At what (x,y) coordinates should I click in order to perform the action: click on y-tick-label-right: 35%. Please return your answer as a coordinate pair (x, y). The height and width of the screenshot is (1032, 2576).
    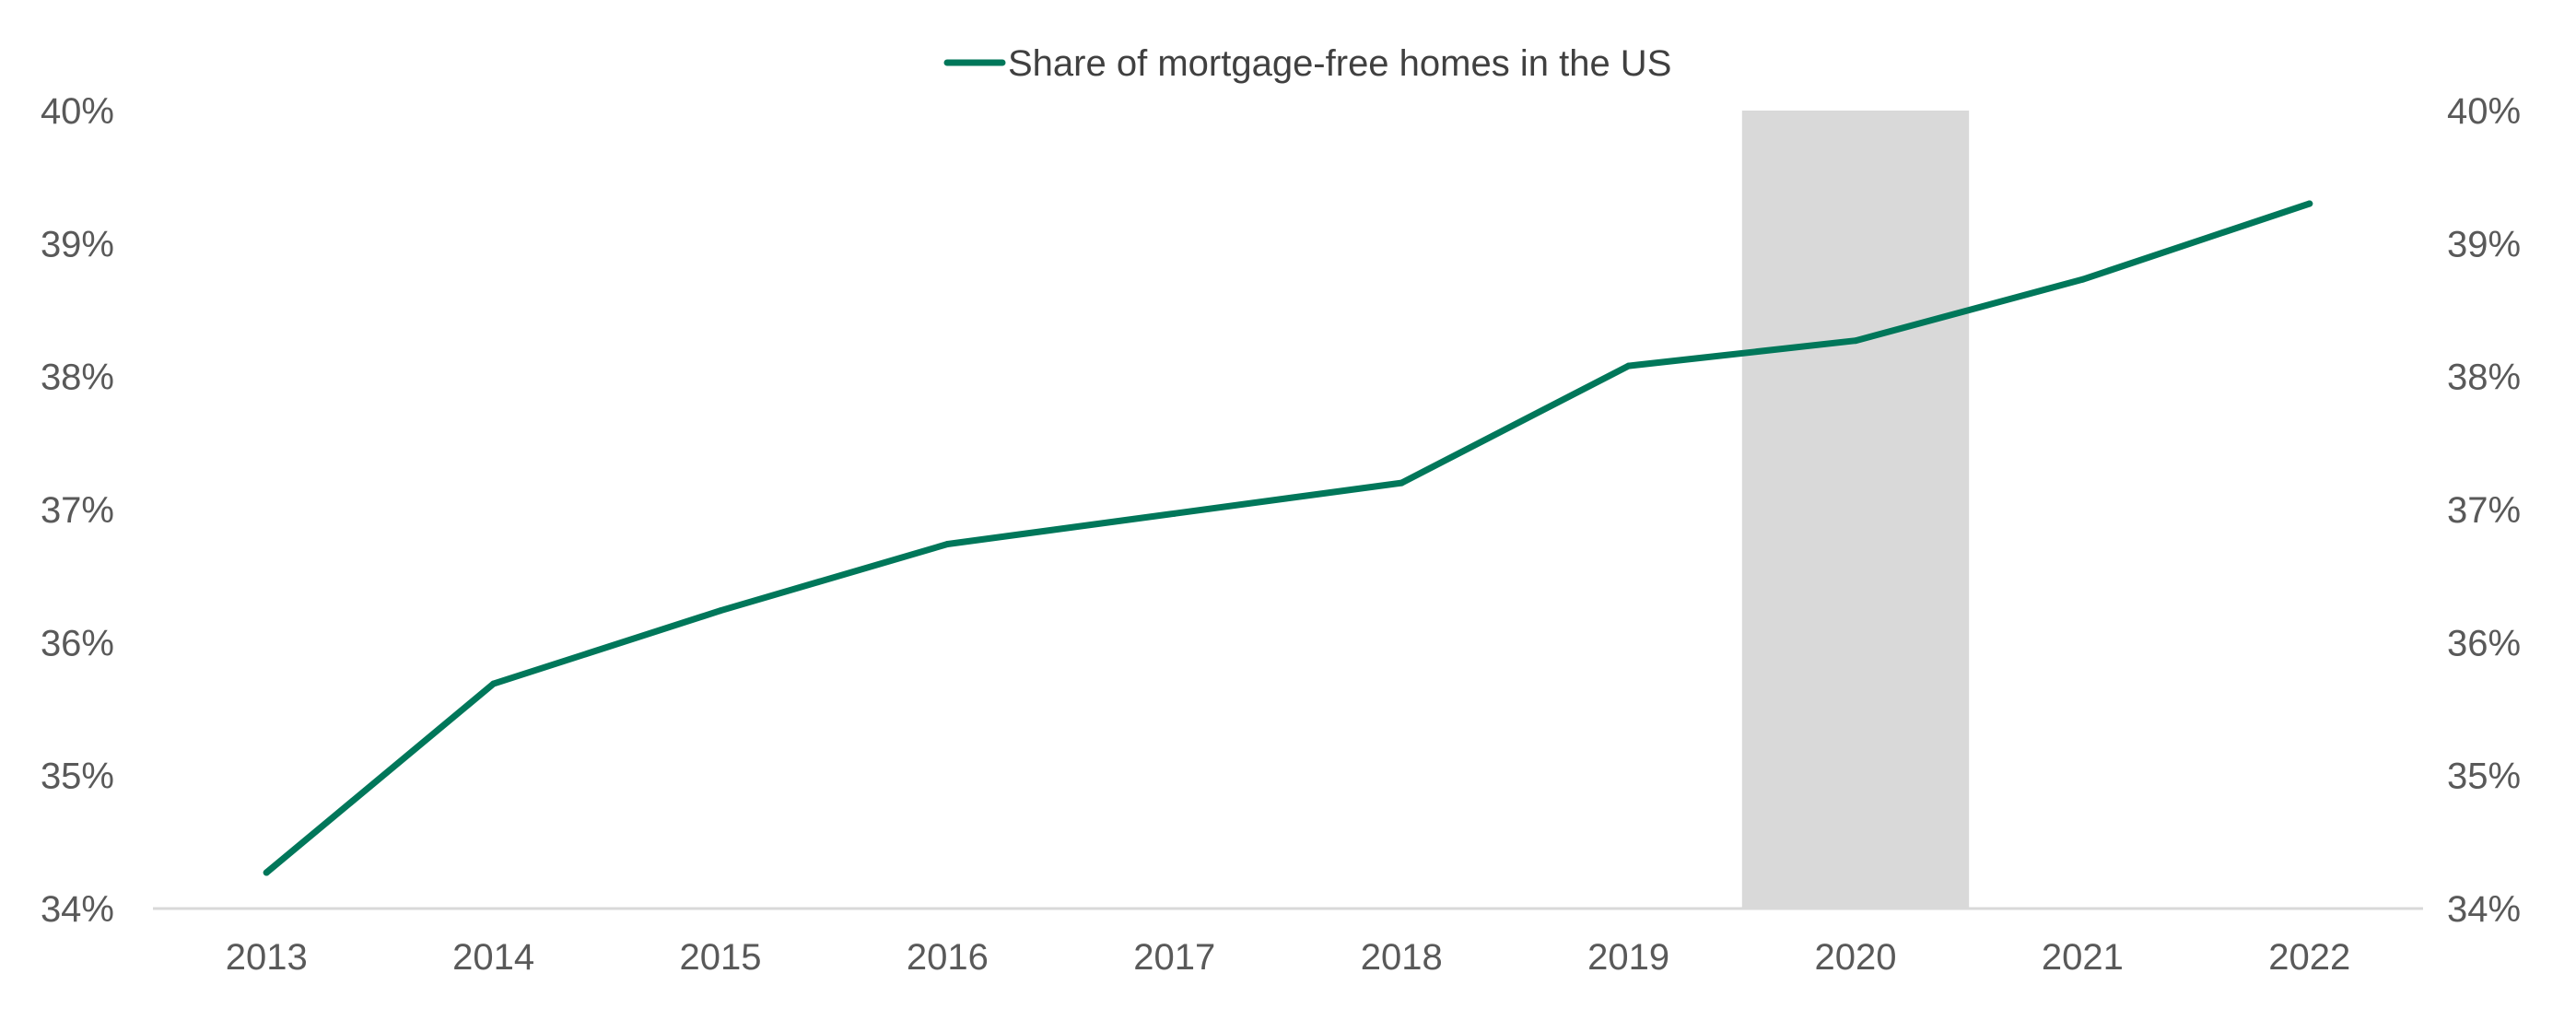
    Looking at the image, I should click on (2484, 776).